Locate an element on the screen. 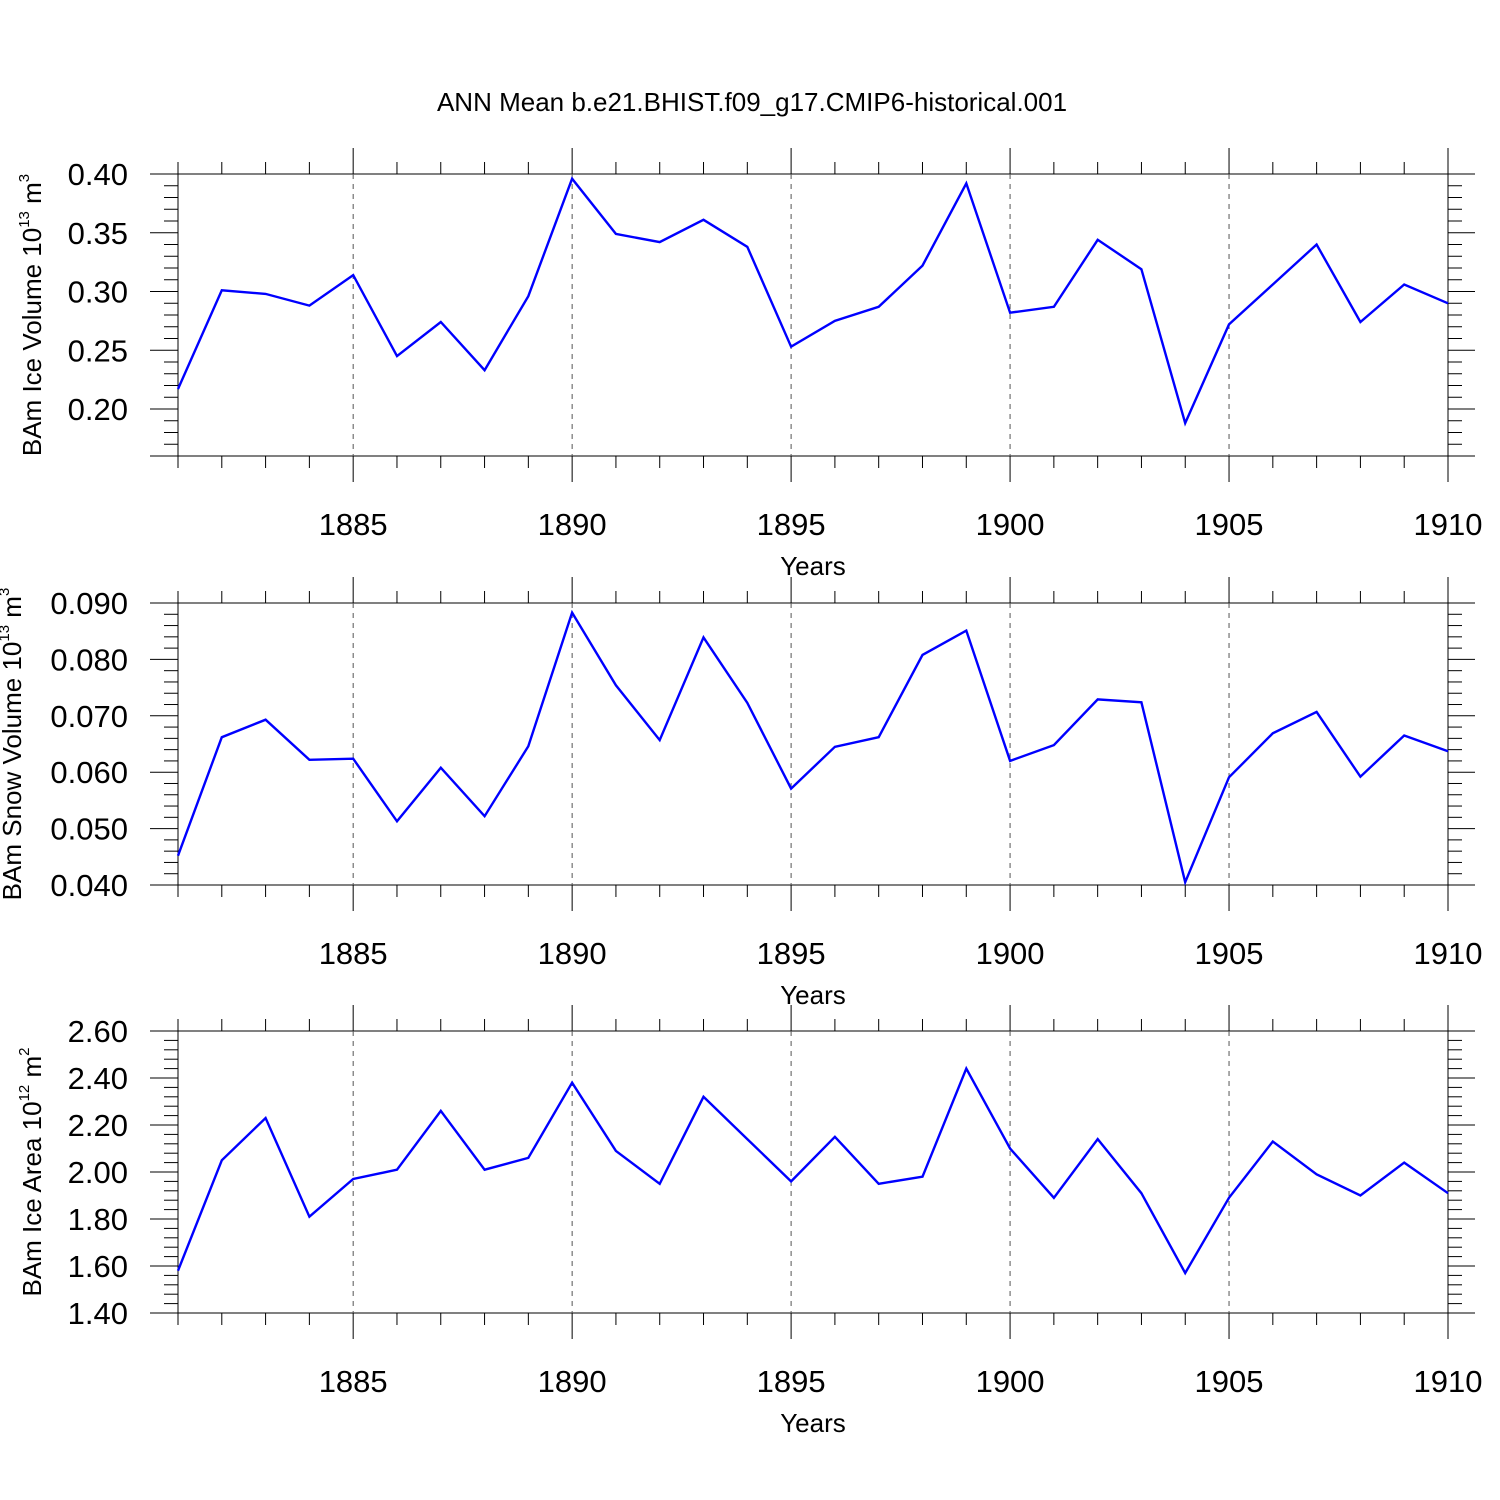 This screenshot has width=1500, height=1500. y-tick-label: 0.30 is located at coordinates (98, 292).